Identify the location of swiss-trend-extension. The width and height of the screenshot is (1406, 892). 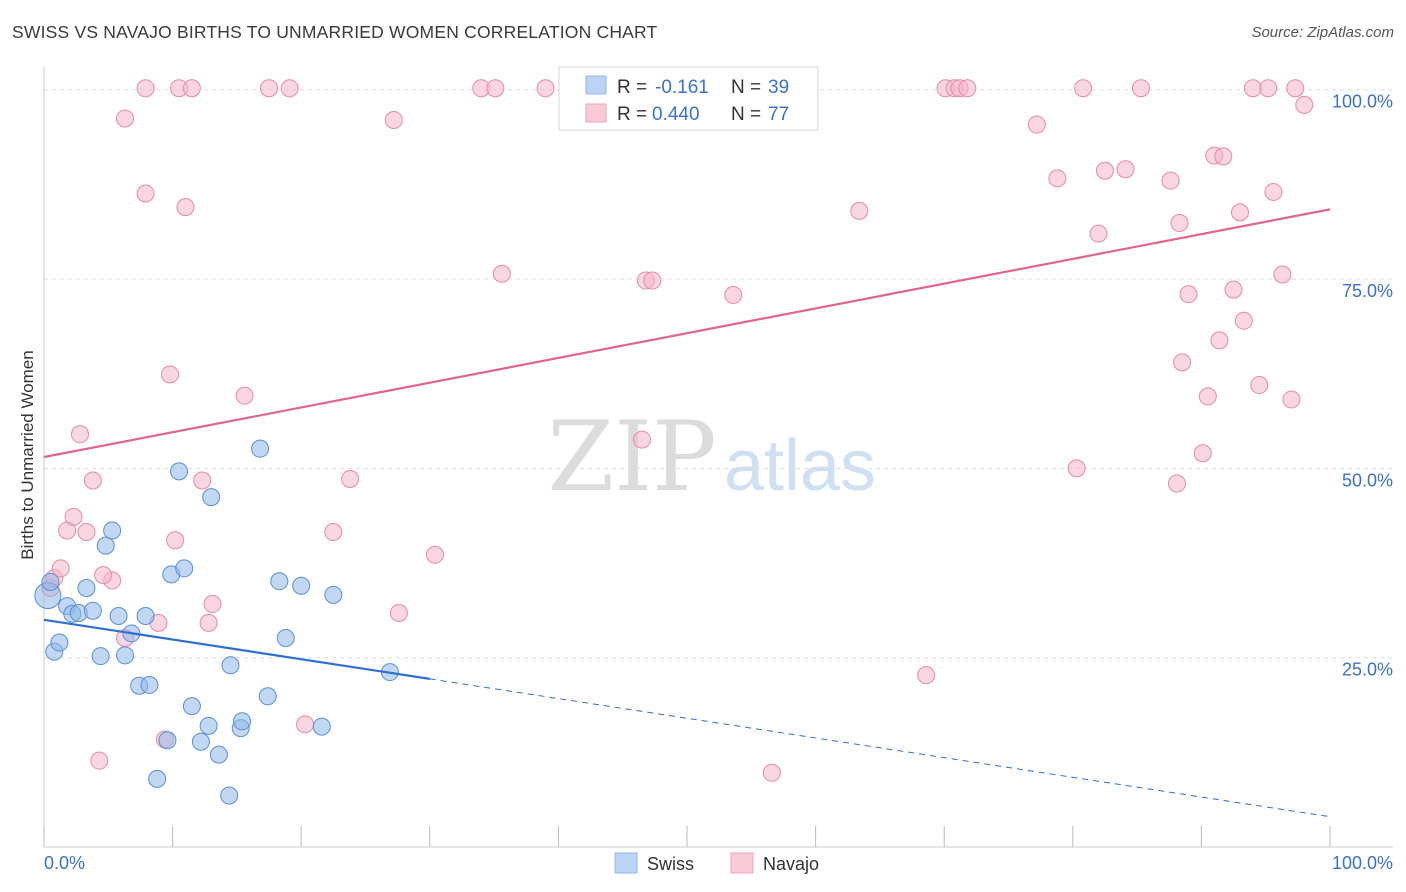
(880, 748).